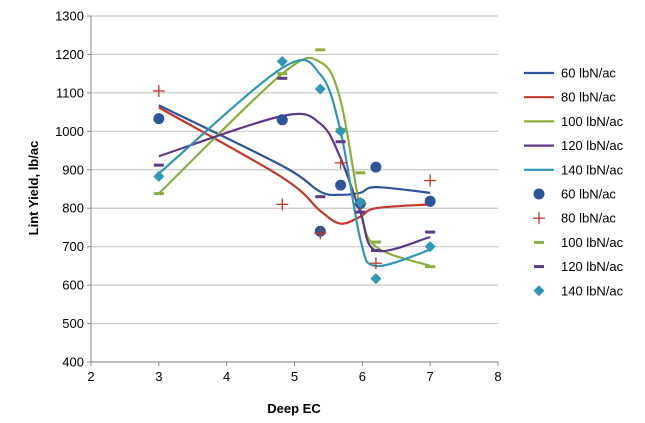  What do you see at coordinates (73, 362) in the screenshot?
I see `y-tick-label: 400` at bounding box center [73, 362].